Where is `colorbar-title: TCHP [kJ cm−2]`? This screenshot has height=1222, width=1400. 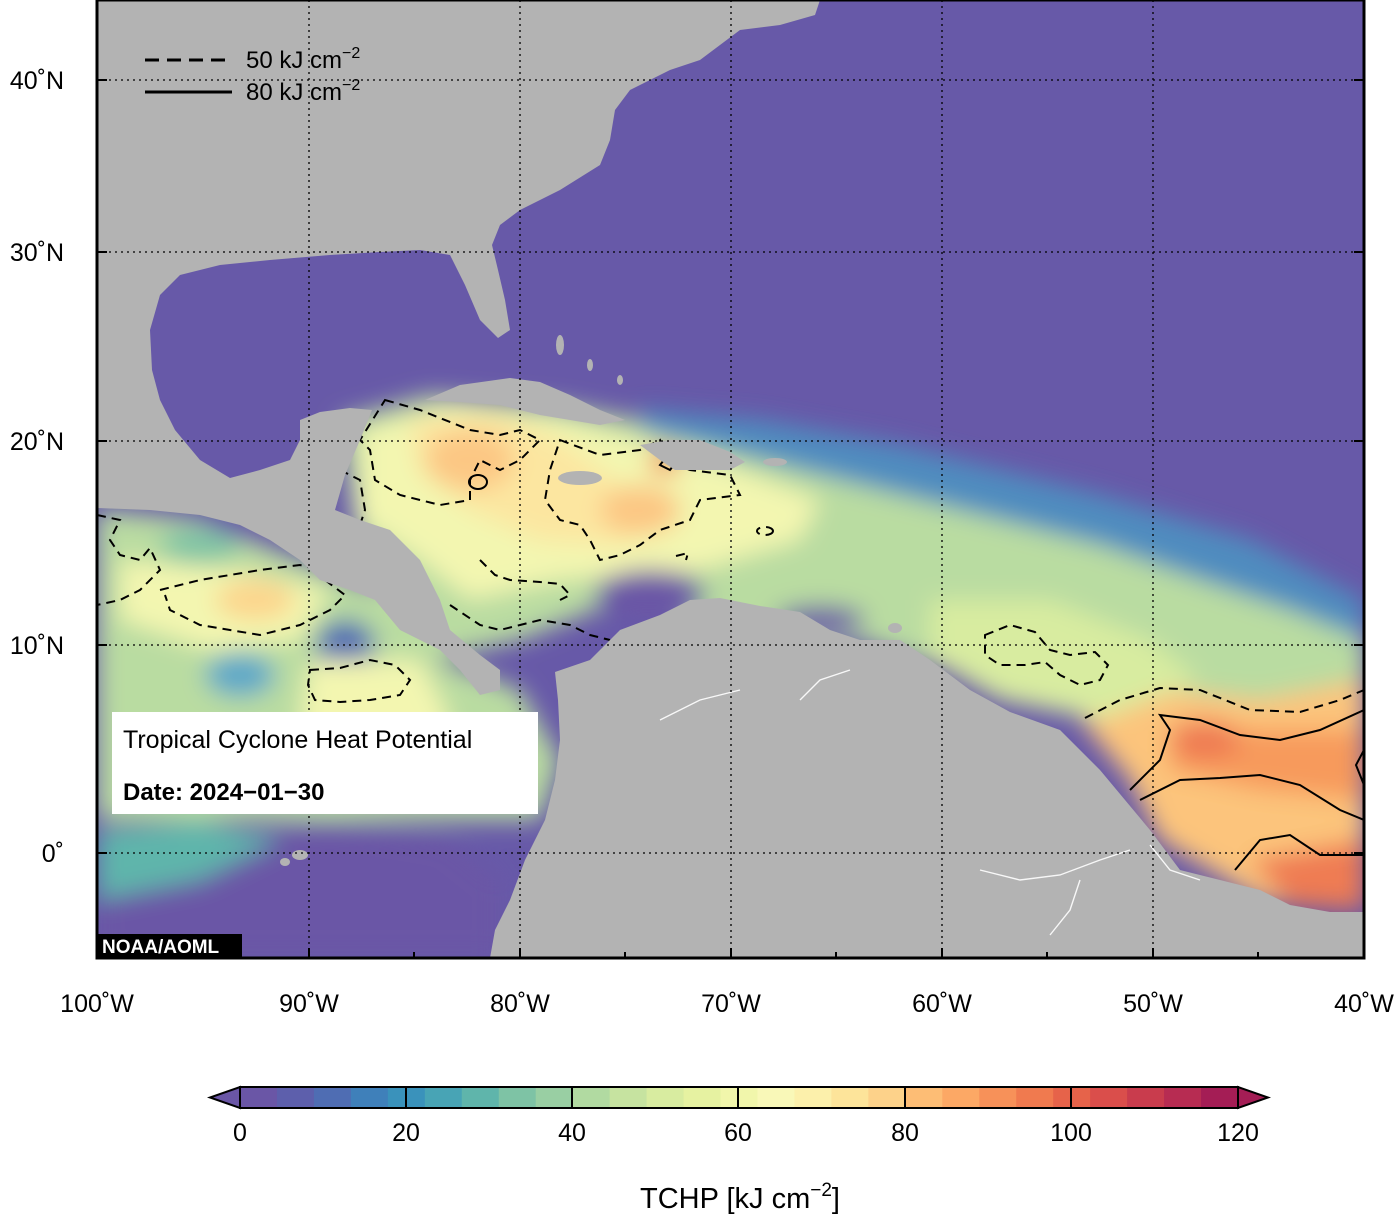 colorbar-title: TCHP [kJ cm−2] is located at coordinates (740, 1197).